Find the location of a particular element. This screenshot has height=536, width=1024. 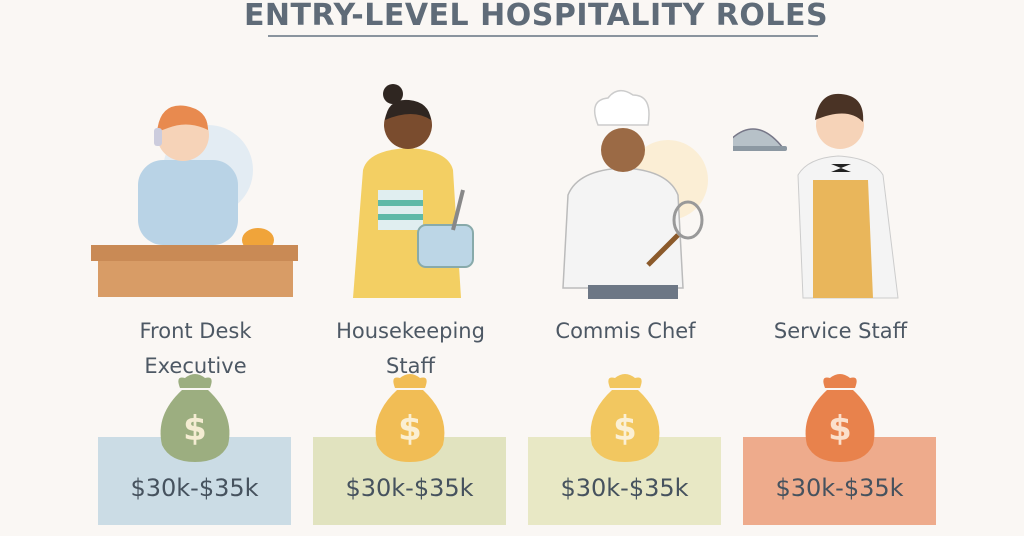

role-name-line1: Service Staff is located at coordinates (840, 331).